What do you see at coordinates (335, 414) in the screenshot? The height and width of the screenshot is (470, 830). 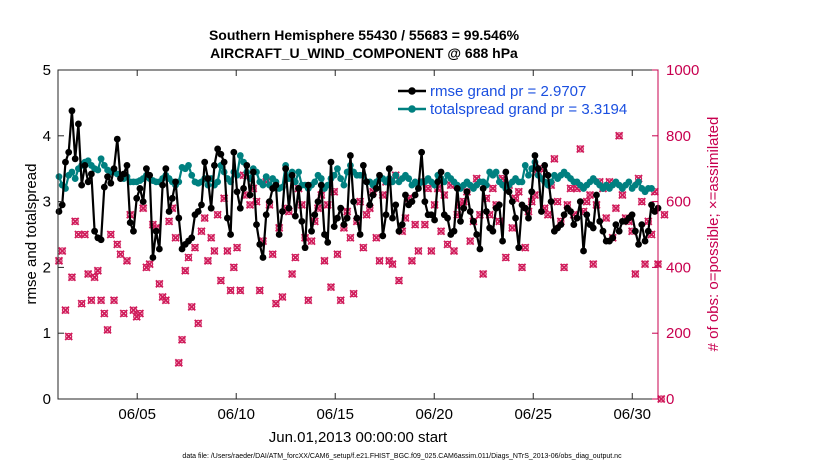 I see `x-tick-label: 06/15` at bounding box center [335, 414].